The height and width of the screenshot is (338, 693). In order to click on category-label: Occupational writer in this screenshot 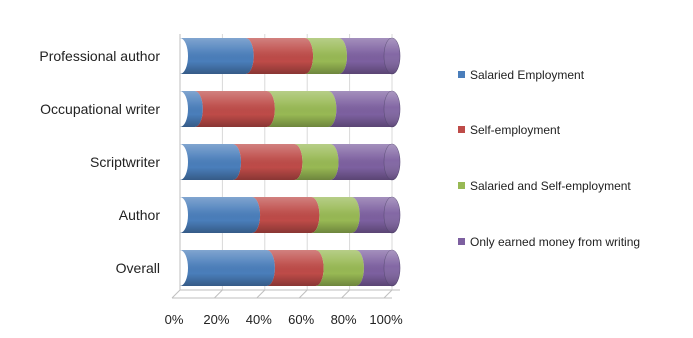, I will do `click(100, 109)`.